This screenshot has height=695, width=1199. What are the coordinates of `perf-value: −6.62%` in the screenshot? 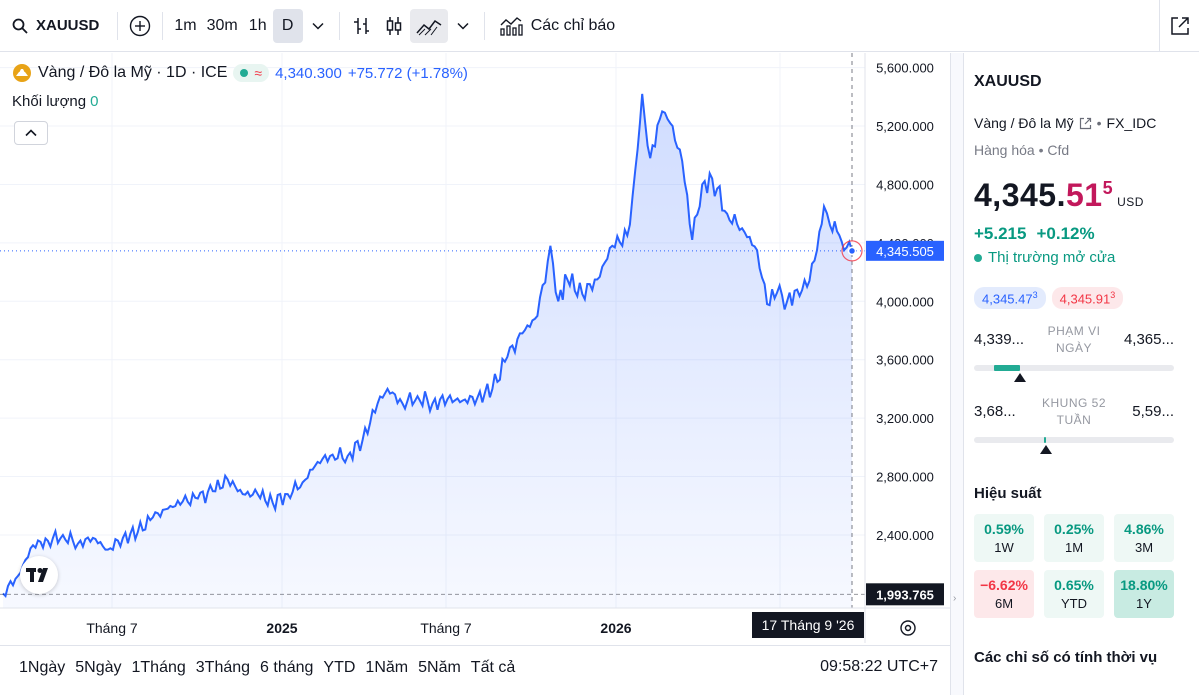 It's located at (1004, 585).